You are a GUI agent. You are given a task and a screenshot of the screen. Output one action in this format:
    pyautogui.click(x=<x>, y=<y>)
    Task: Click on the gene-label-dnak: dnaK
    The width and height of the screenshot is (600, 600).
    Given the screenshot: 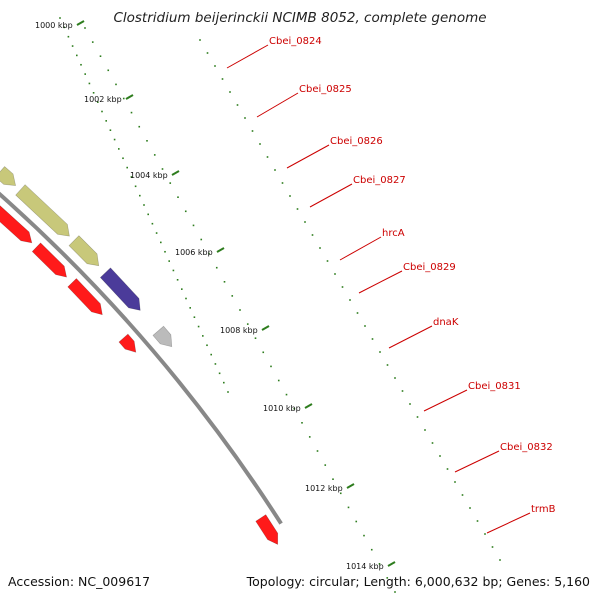 What is the action you would take?
    pyautogui.click(x=446, y=322)
    